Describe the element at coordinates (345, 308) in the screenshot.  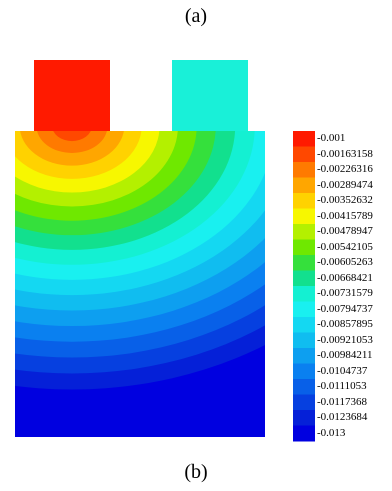
I see `legend-label: -0.00794737` at that location.